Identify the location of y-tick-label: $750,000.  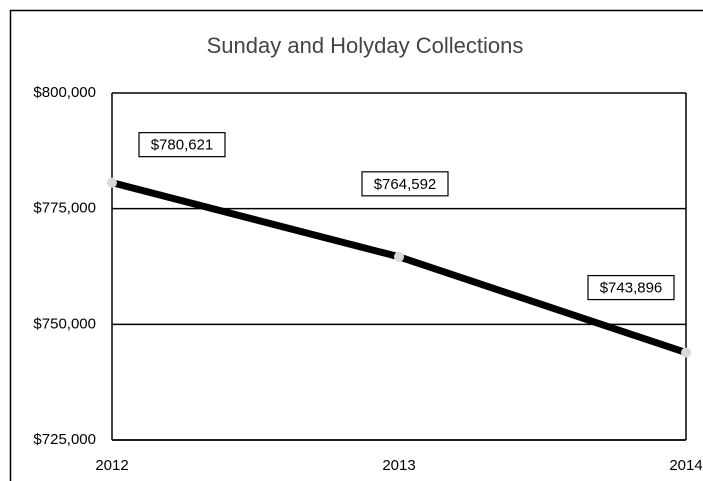
(64, 323).